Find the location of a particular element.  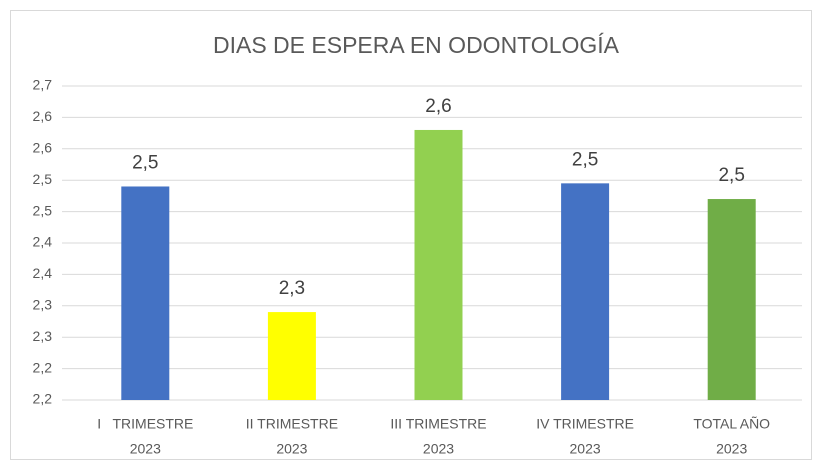

data-label: 2,3 is located at coordinates (292, 288).